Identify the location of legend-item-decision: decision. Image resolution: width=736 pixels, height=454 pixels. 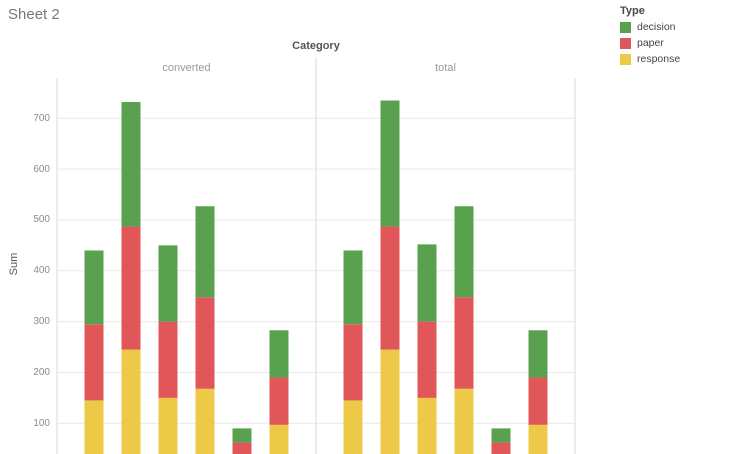
(650, 27).